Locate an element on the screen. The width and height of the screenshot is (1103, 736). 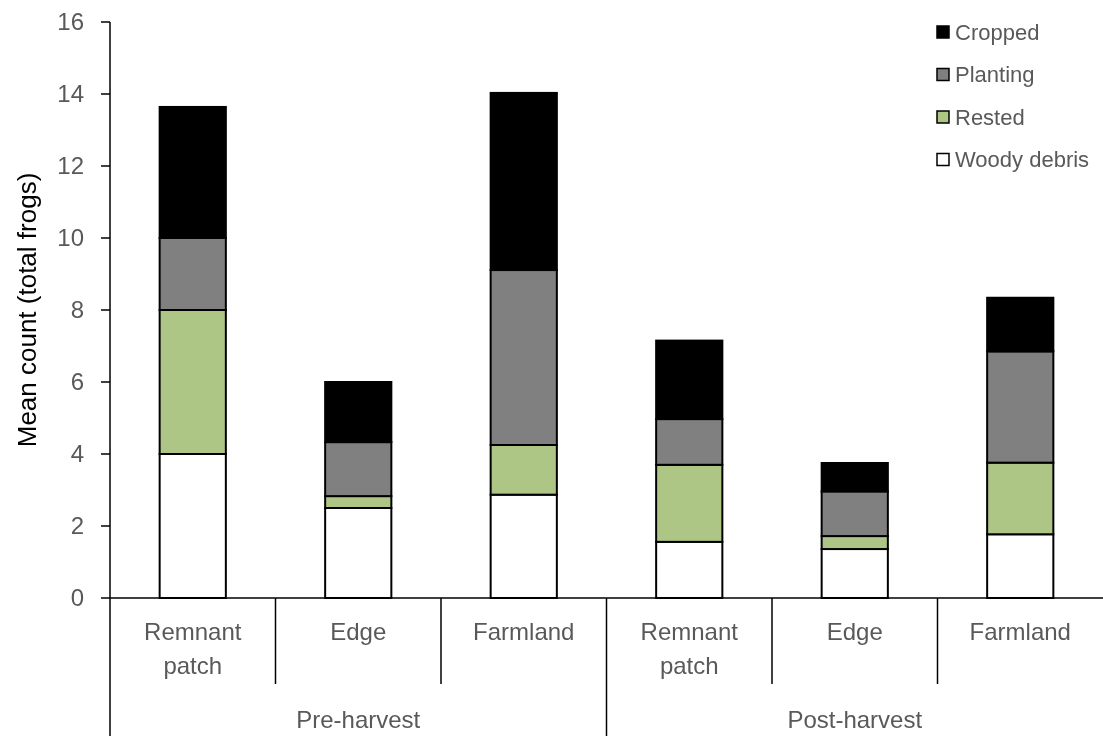
y-tick-label: 14 is located at coordinates (70, 94).